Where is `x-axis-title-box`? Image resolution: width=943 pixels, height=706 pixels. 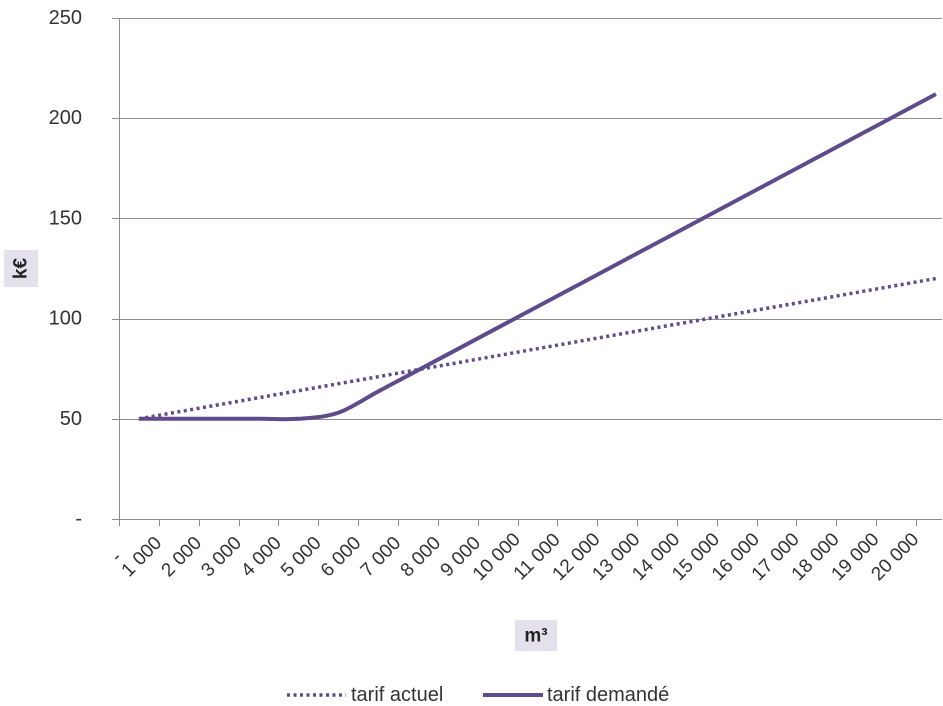 x-axis-title-box is located at coordinates (536, 635).